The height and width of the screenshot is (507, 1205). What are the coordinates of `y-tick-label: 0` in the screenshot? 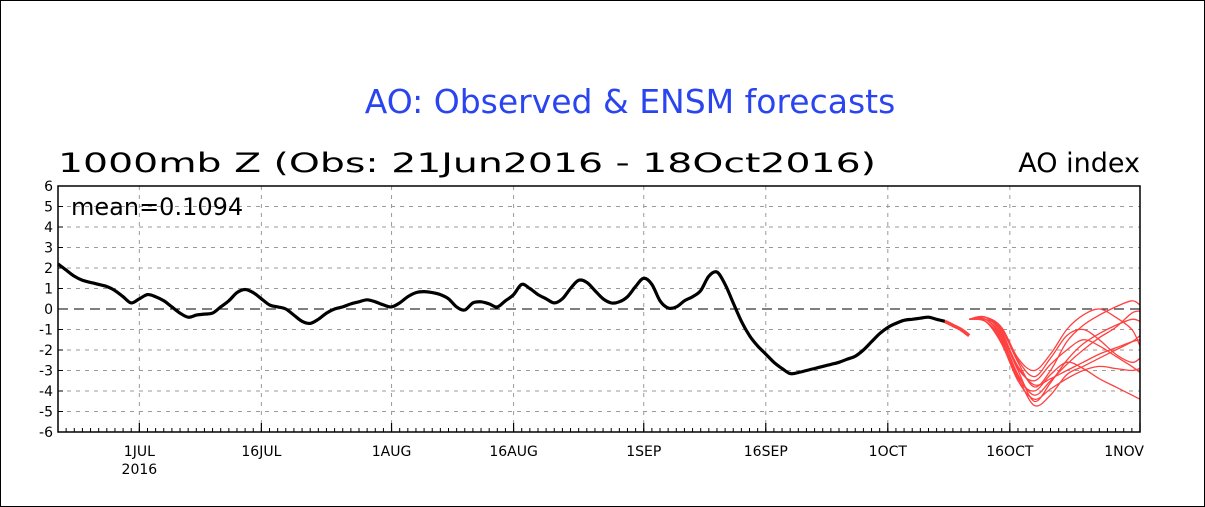 It's located at (48, 310).